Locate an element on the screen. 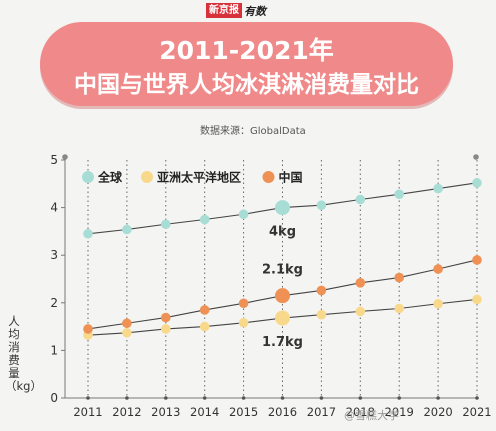 This screenshot has width=496, height=431. chart-title-line1: 2011-2021年 is located at coordinates (246, 50).